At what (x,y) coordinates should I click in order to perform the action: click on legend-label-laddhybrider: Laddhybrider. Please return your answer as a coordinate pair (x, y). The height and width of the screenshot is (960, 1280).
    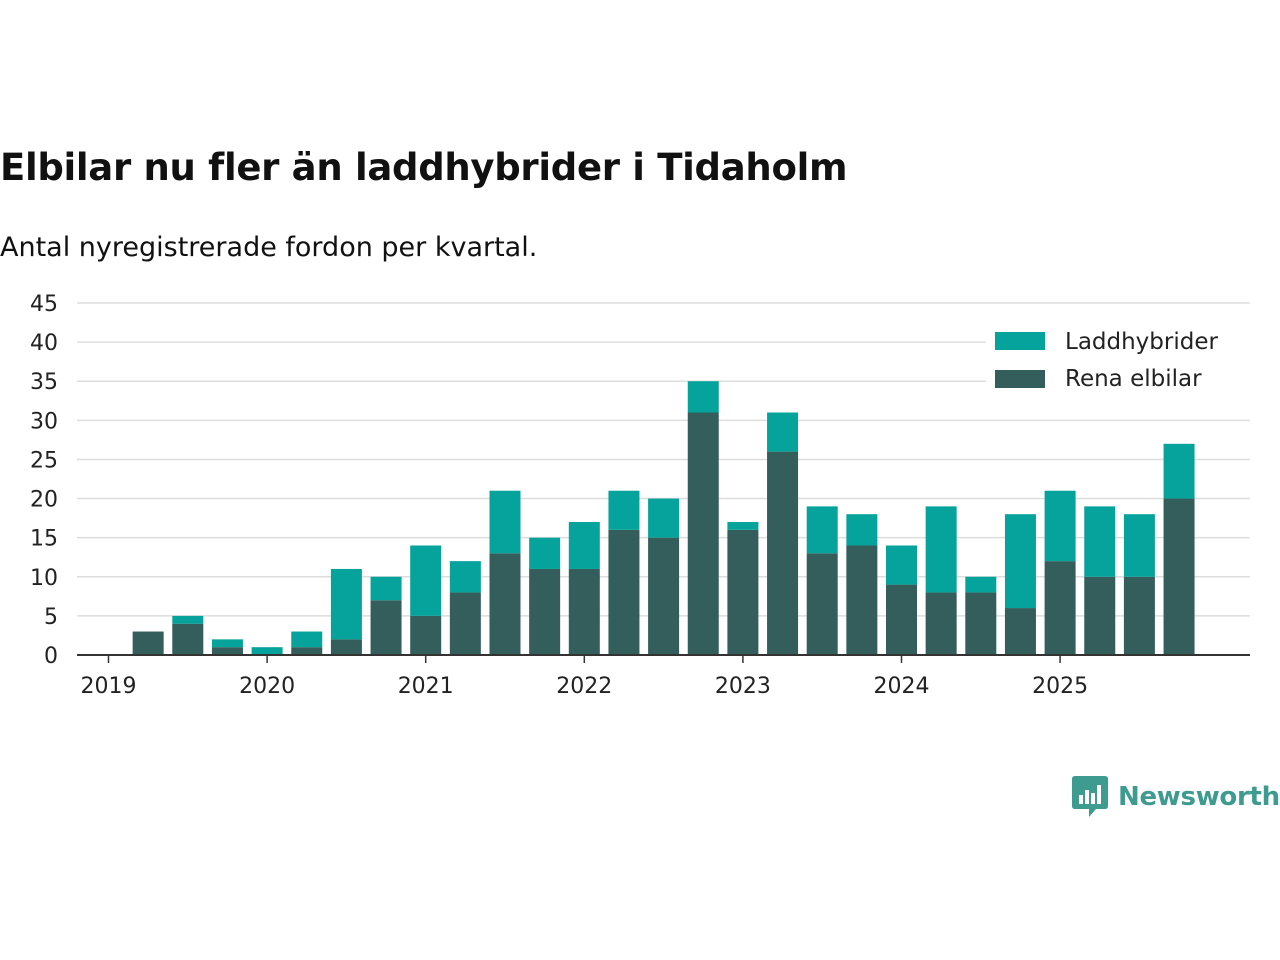
    Looking at the image, I should click on (1141, 342).